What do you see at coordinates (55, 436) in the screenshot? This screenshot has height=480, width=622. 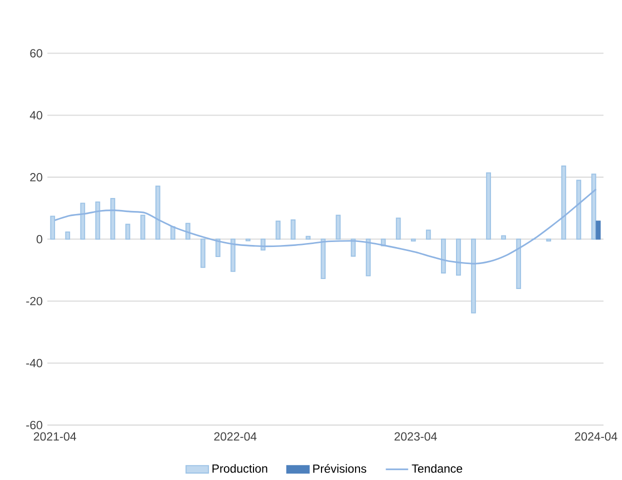 I see `x-tick-label: 2021-04` at bounding box center [55, 436].